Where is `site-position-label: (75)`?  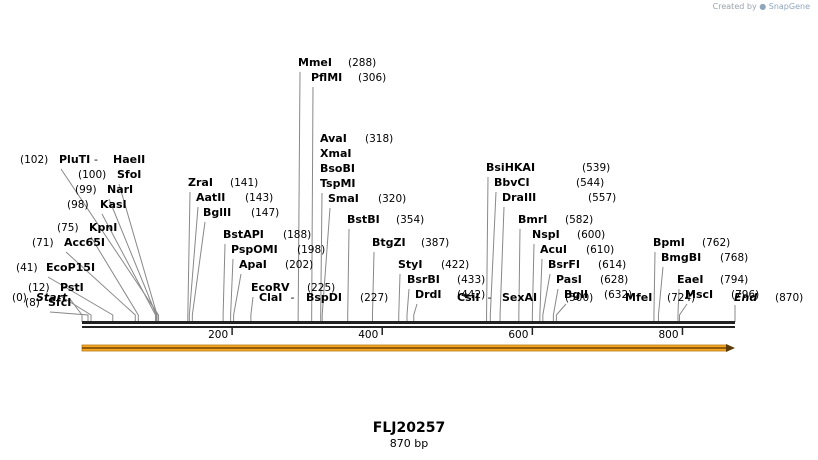 site-position-label: (75) is located at coordinates (68, 228).